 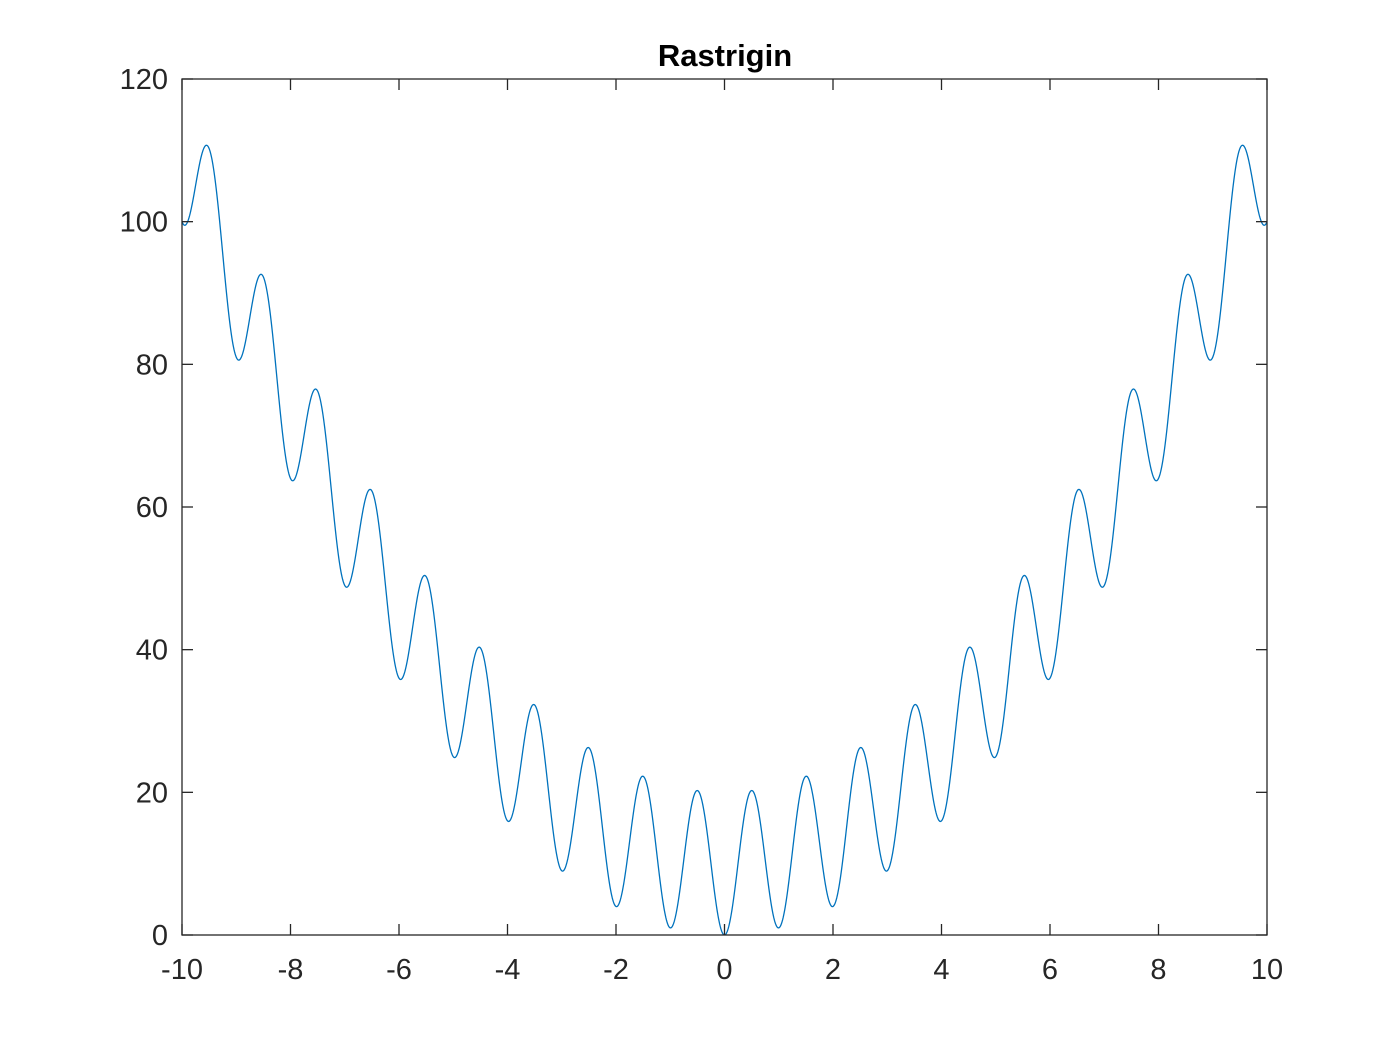 What do you see at coordinates (941, 970) in the screenshot?
I see `x-tick-label: 4` at bounding box center [941, 970].